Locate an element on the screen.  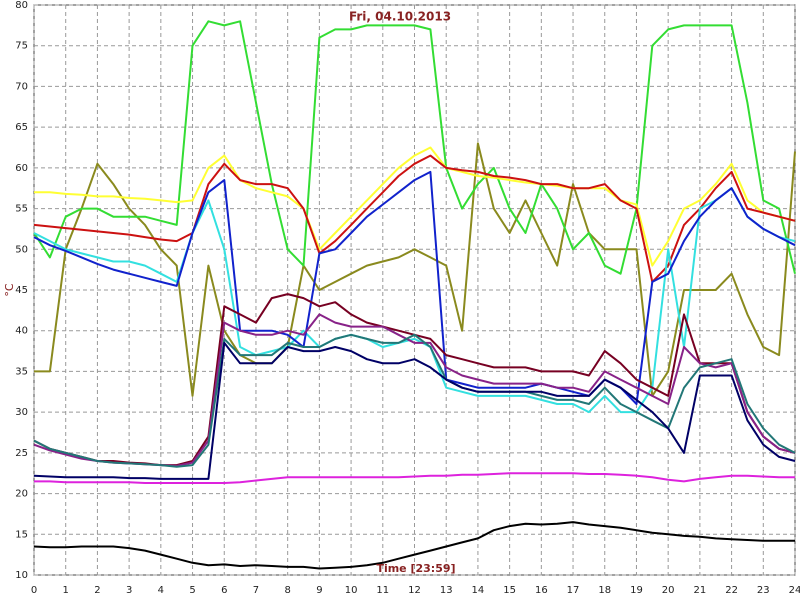
x-tick-label: 9 is located at coordinates (319, 590).